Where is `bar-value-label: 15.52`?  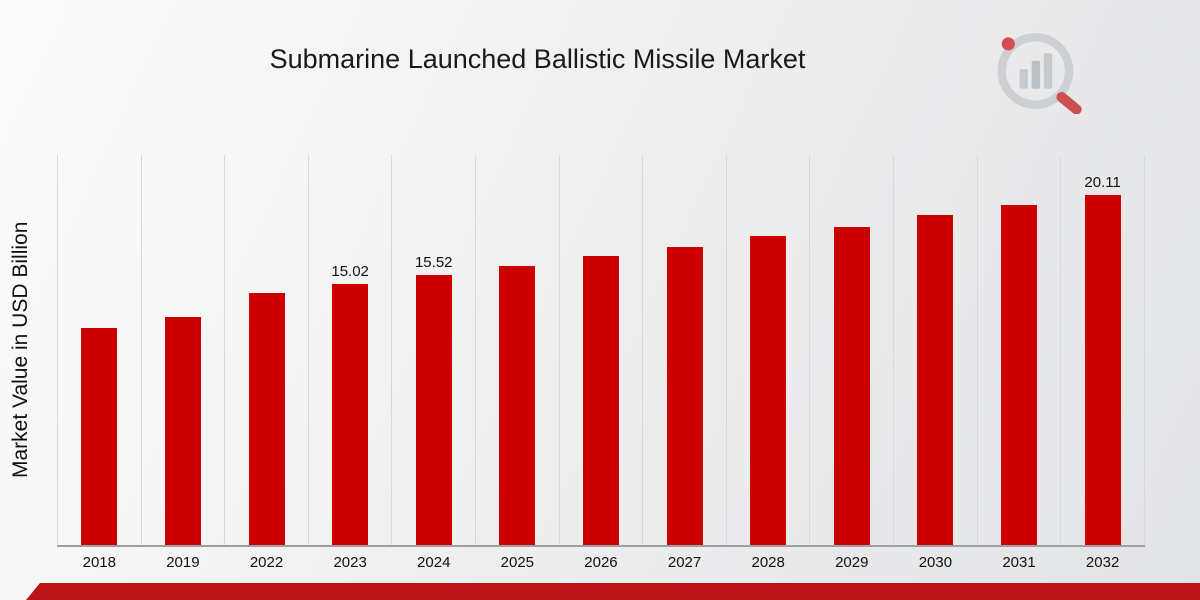
bar-value-label: 15.52 is located at coordinates (433, 262).